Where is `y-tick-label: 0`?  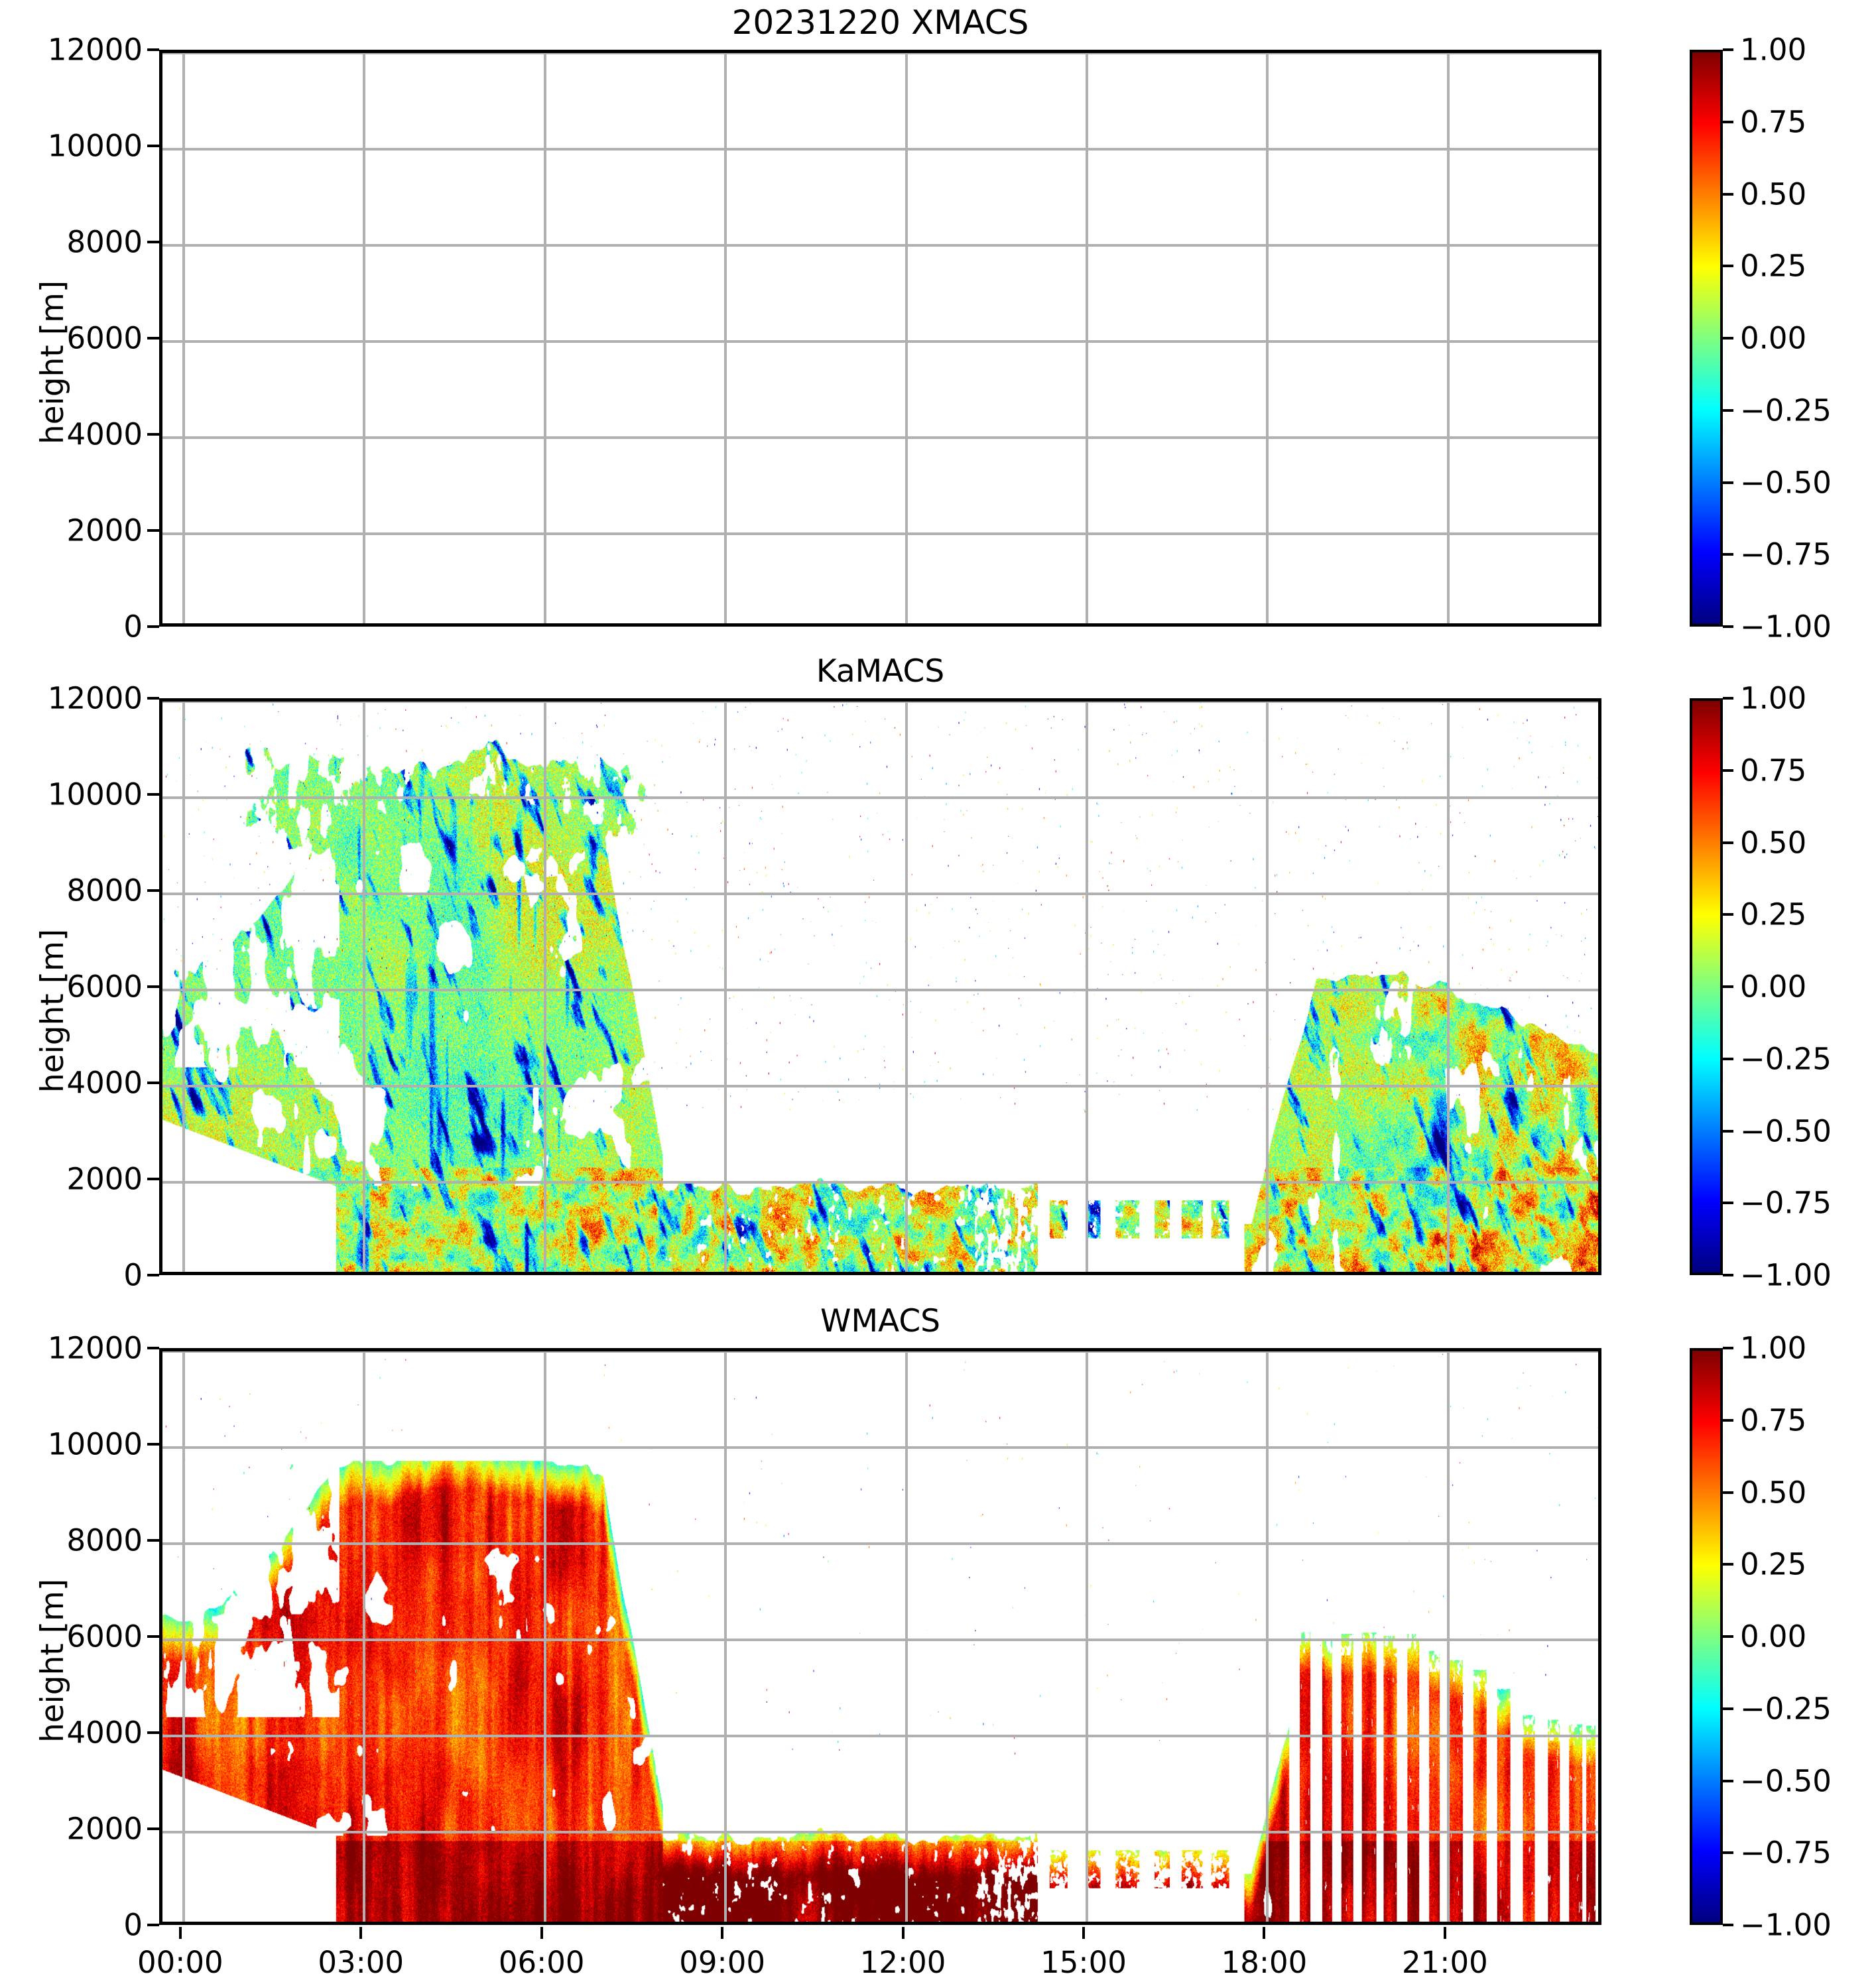
y-tick-label: 0 is located at coordinates (133, 627).